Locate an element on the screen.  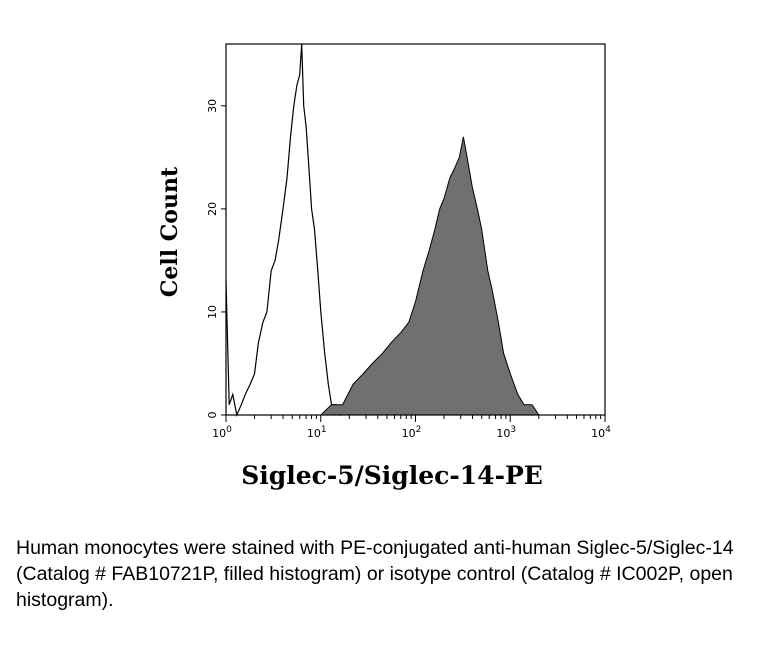
x-tick-label: 101 is located at coordinates (317, 432).